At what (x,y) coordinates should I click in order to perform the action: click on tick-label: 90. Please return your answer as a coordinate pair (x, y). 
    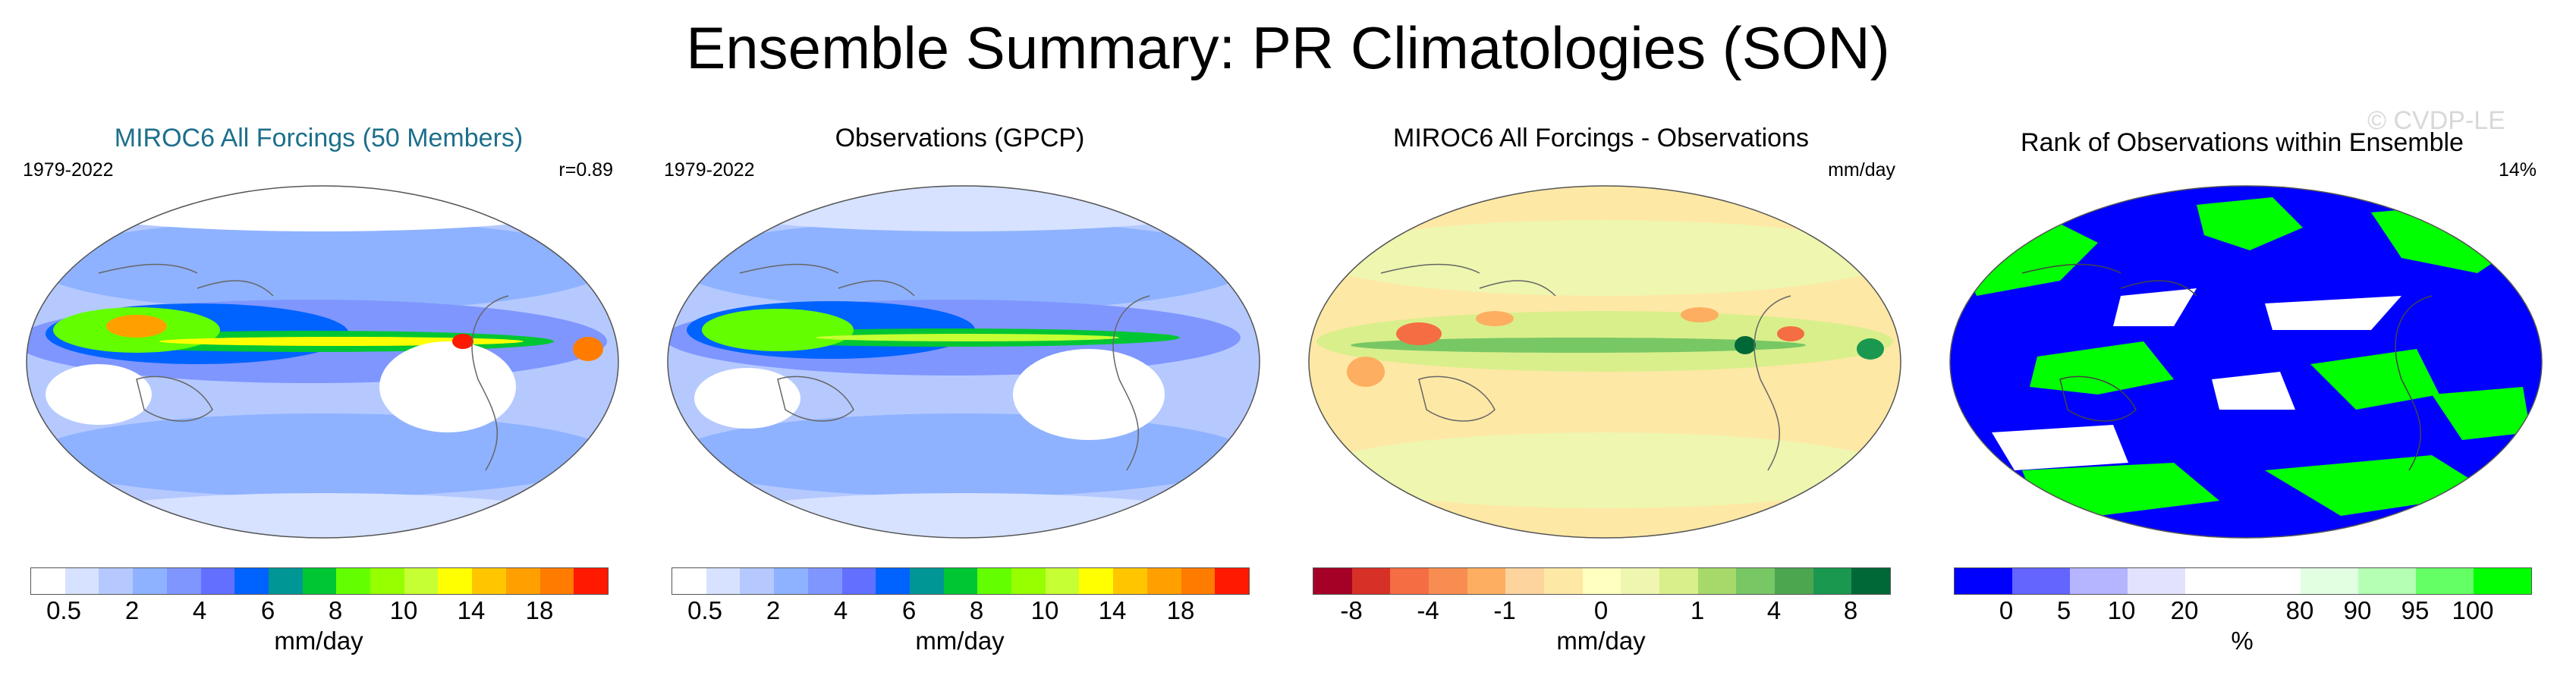
    Looking at the image, I should click on (2357, 610).